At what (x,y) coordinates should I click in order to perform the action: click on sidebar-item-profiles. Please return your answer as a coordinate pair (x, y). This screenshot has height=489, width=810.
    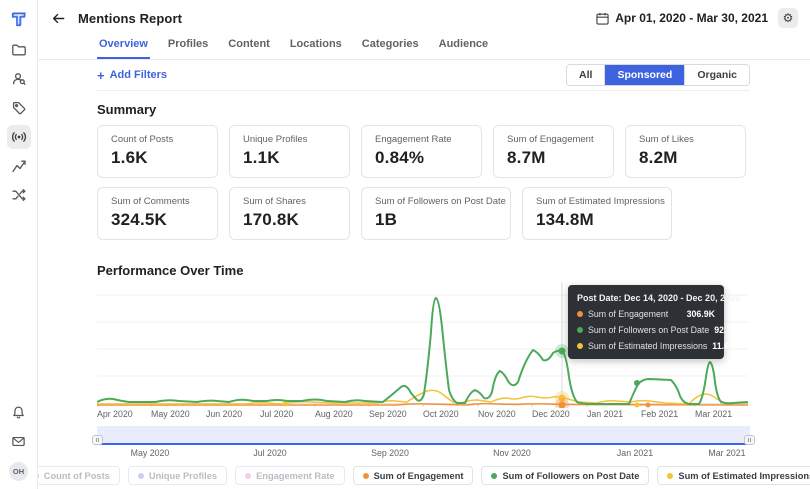
    Looking at the image, I should click on (19, 79).